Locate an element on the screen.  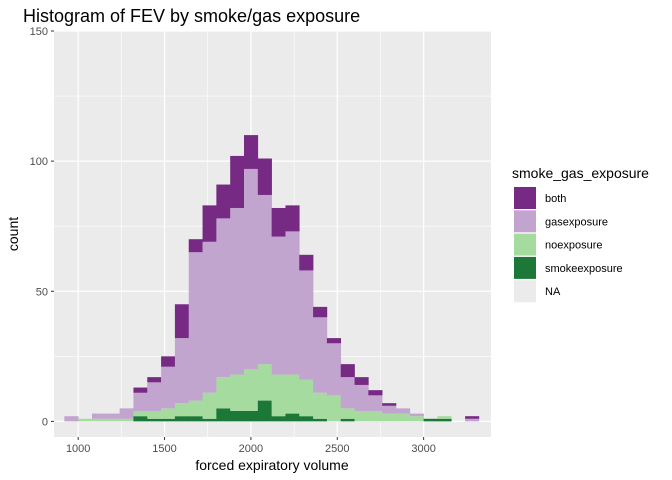
legend-swatch-noexposure is located at coordinates (525, 244).